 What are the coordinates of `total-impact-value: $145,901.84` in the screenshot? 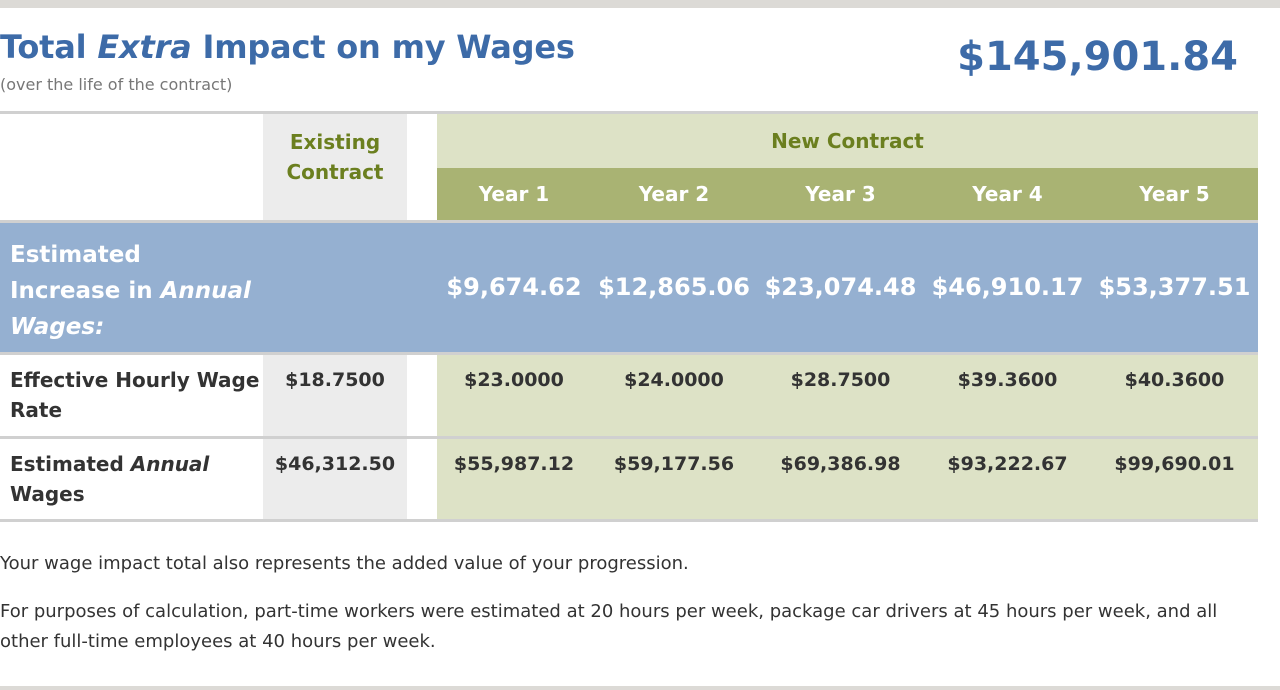 It's located at (1097, 57).